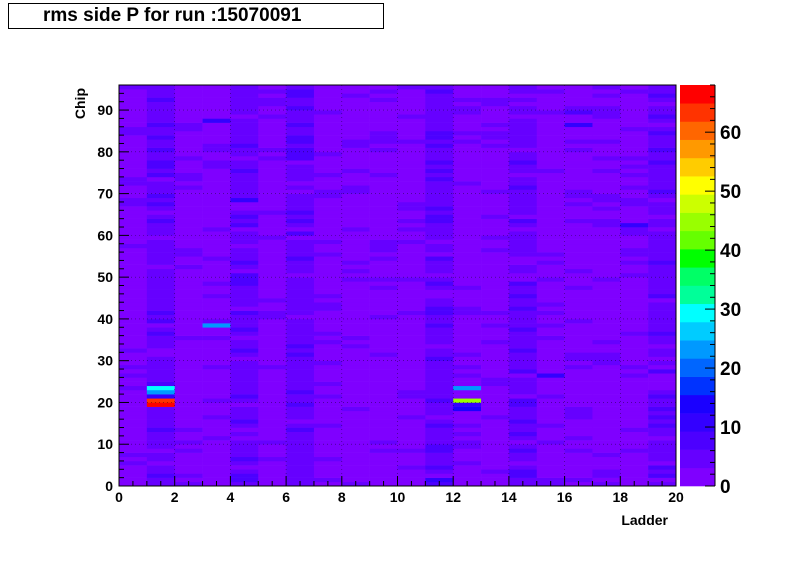 The height and width of the screenshot is (572, 796). What do you see at coordinates (105, 402) in the screenshot?
I see `y-tick-label: 20` at bounding box center [105, 402].